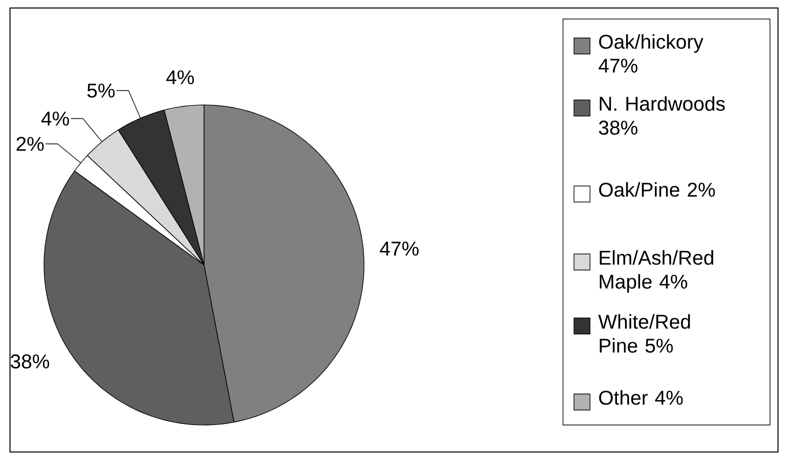 This screenshot has height=454, width=786. I want to click on data-label: 2%, so click(30, 143).